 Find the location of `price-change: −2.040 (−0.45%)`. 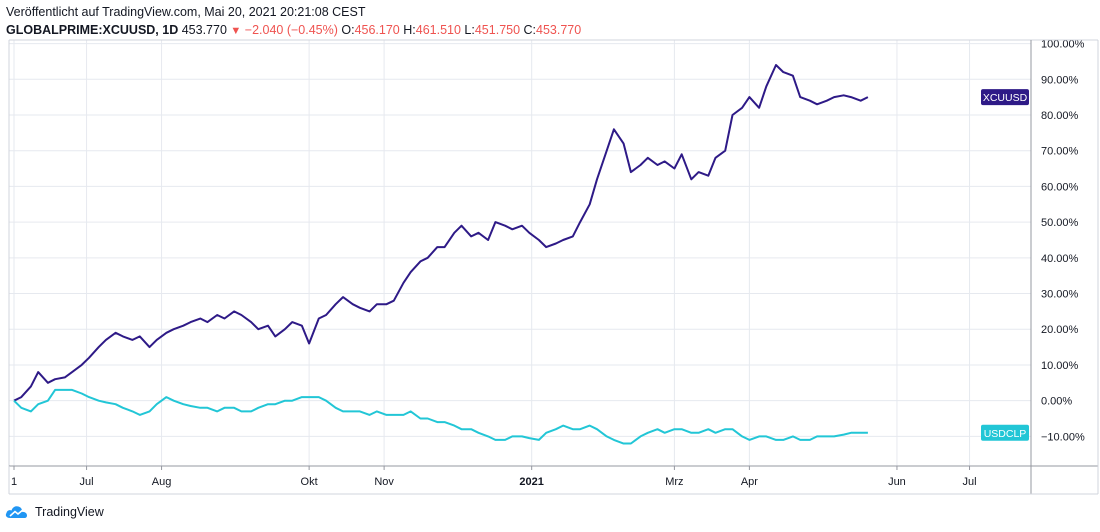

price-change: −2.040 (−0.45%) is located at coordinates (291, 30).